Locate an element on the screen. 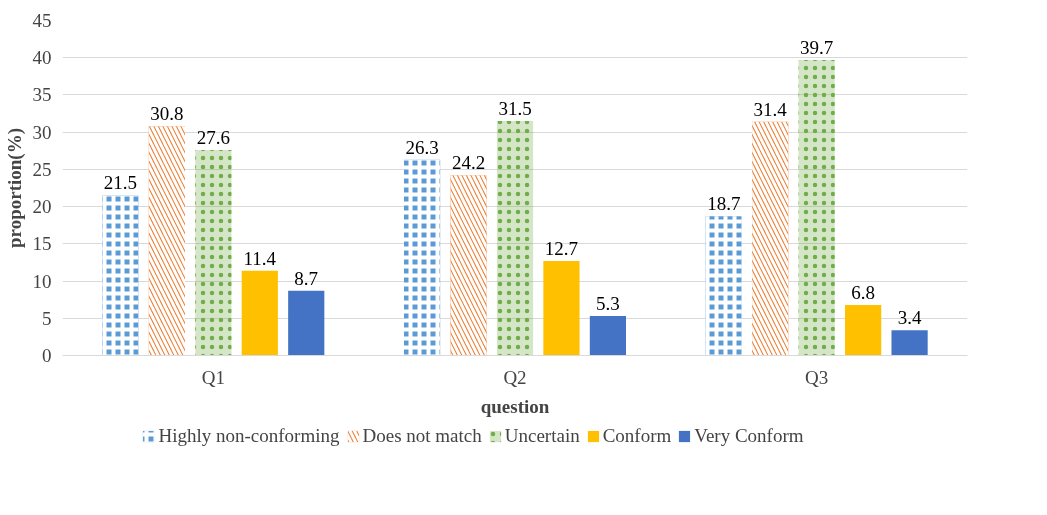 This screenshot has height=515, width=1047. data-label: 31.4 is located at coordinates (770, 109).